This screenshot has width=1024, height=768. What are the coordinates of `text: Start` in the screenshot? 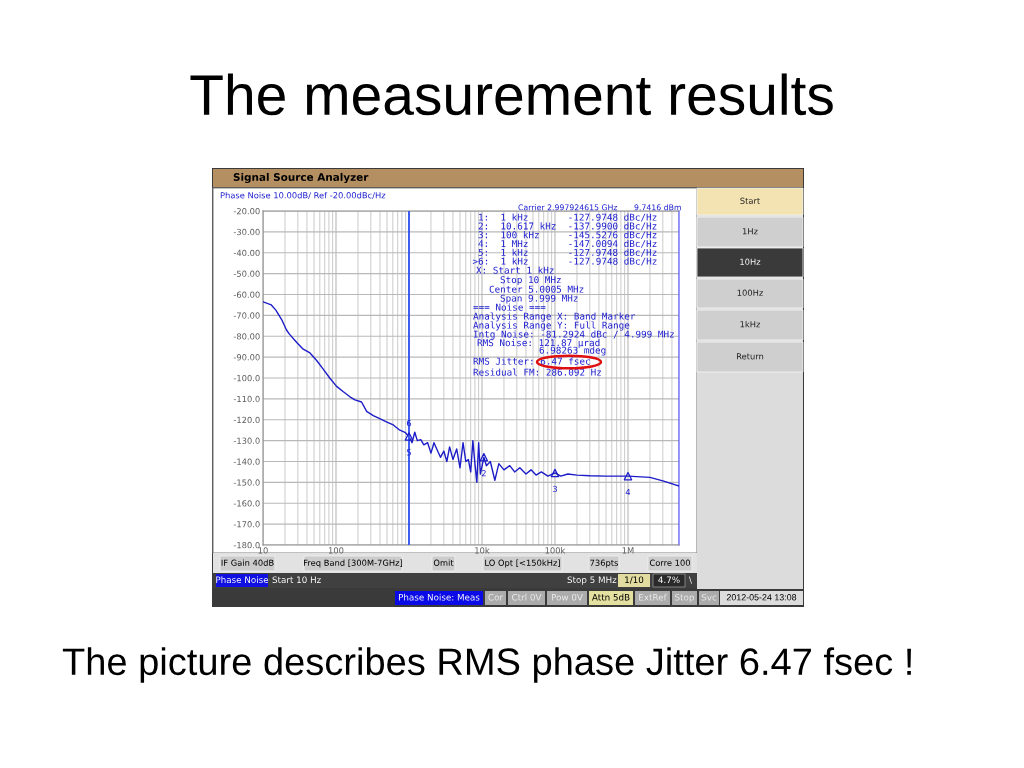 It's located at (750, 200).